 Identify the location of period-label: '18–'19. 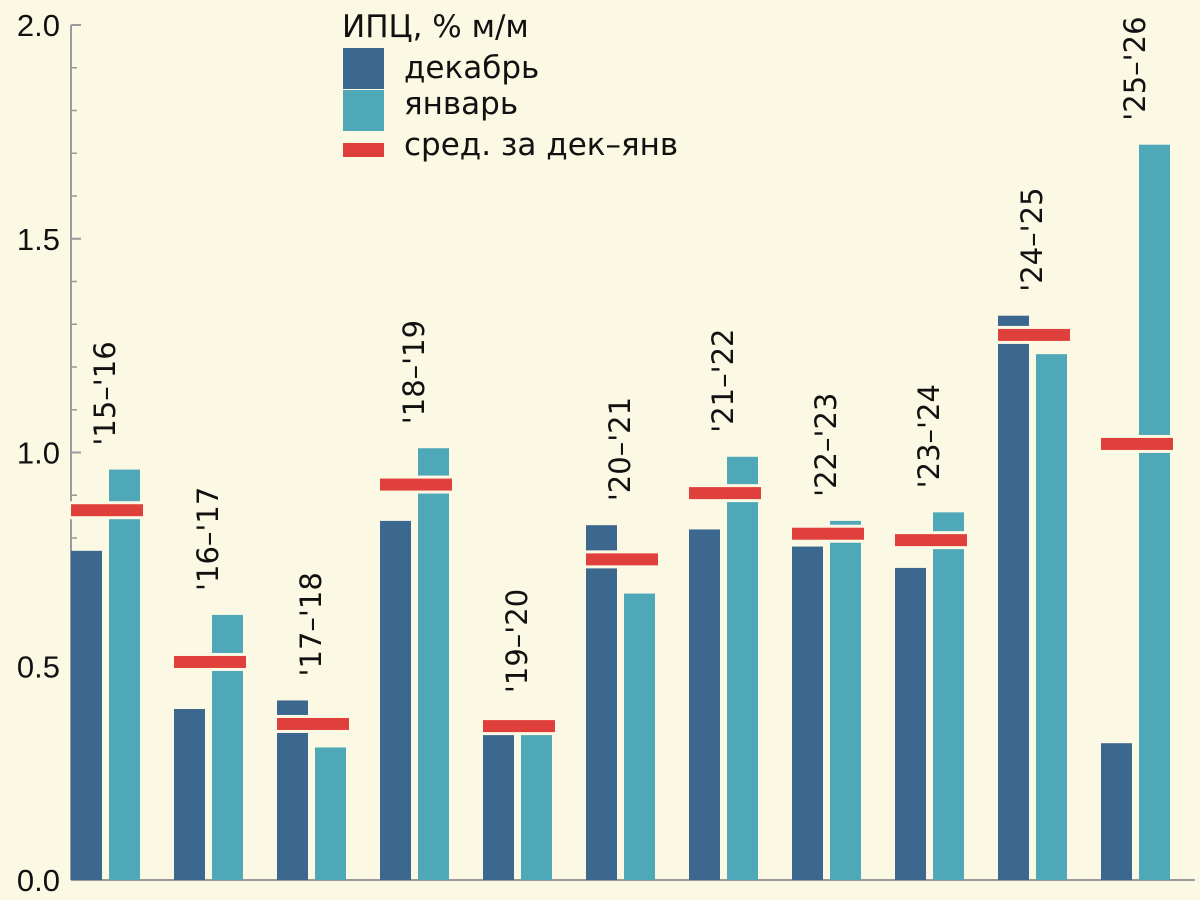
(414, 372).